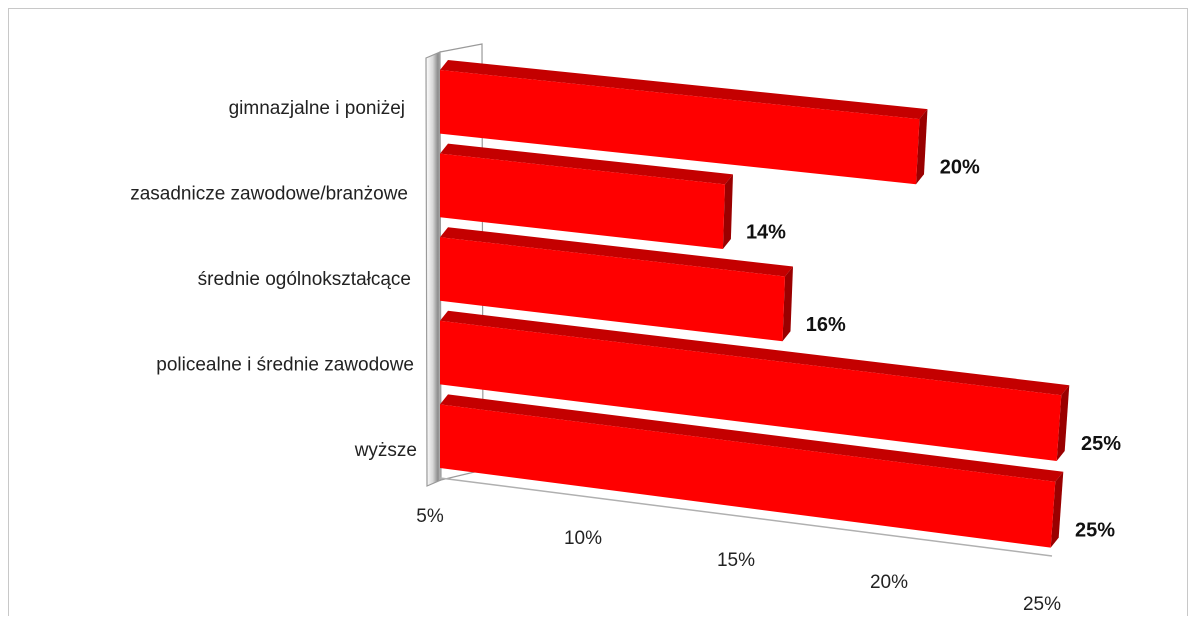 The height and width of the screenshot is (619, 1192). Describe the element at coordinates (889, 582) in the screenshot. I see `x-tick-label-4: 20%` at that location.